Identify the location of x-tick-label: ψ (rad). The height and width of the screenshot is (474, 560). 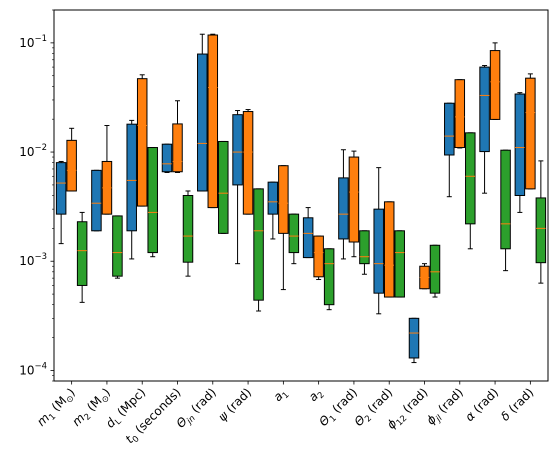
(234, 404).